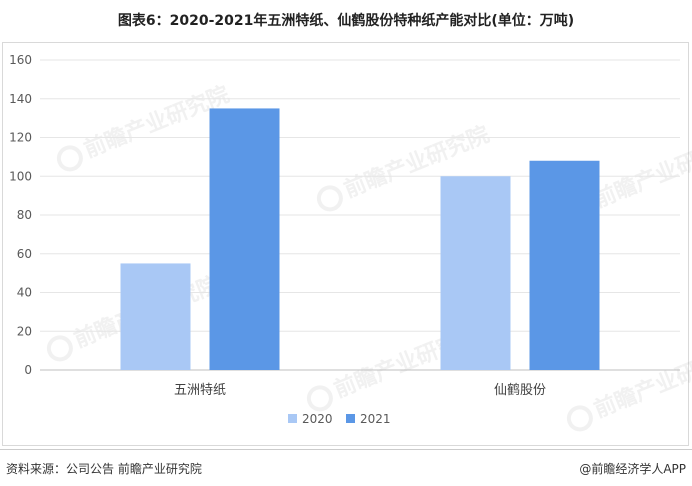  Describe the element at coordinates (350, 418) in the screenshot. I see `legend-swatch-2021` at that location.